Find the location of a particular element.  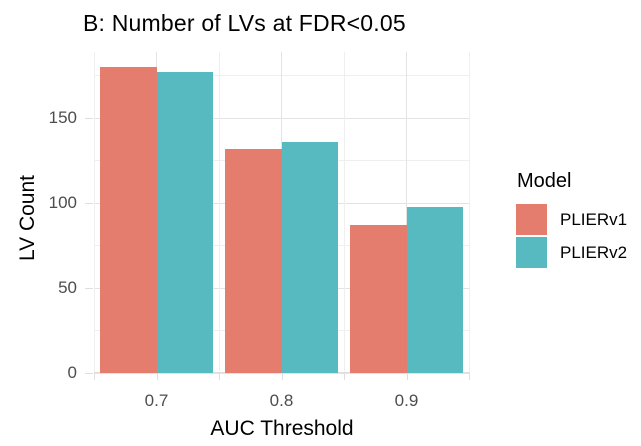

x-tick-label-0.9: 0.9 is located at coordinates (406, 400).